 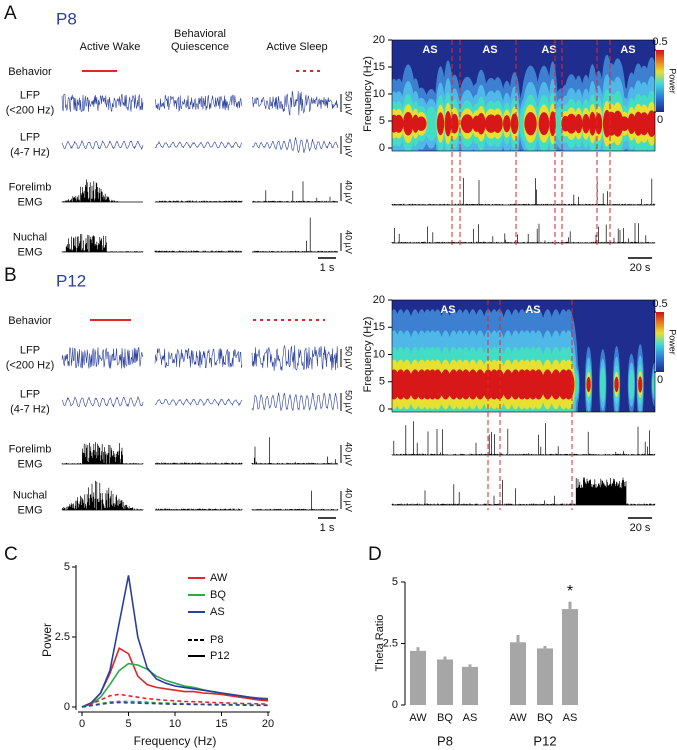 What do you see at coordinates (390, 643) in the screenshot?
I see `y-tick-label: 2.5` at bounding box center [390, 643].